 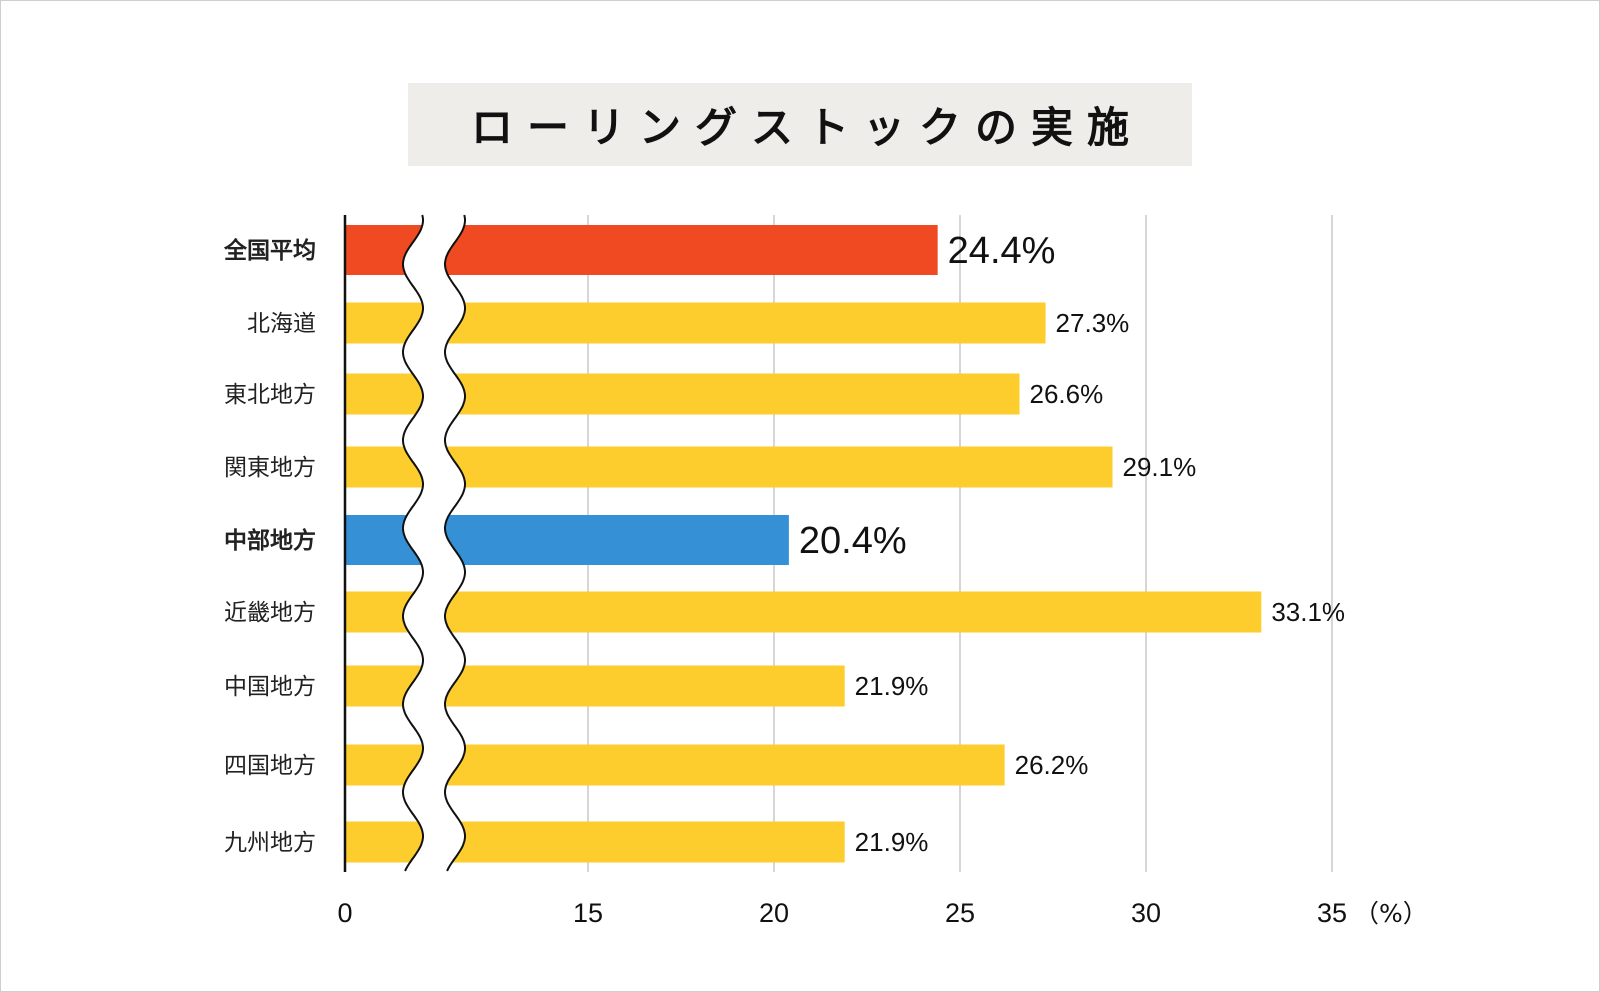 I want to click on value-label: 26.6%, so click(x=1067, y=394).